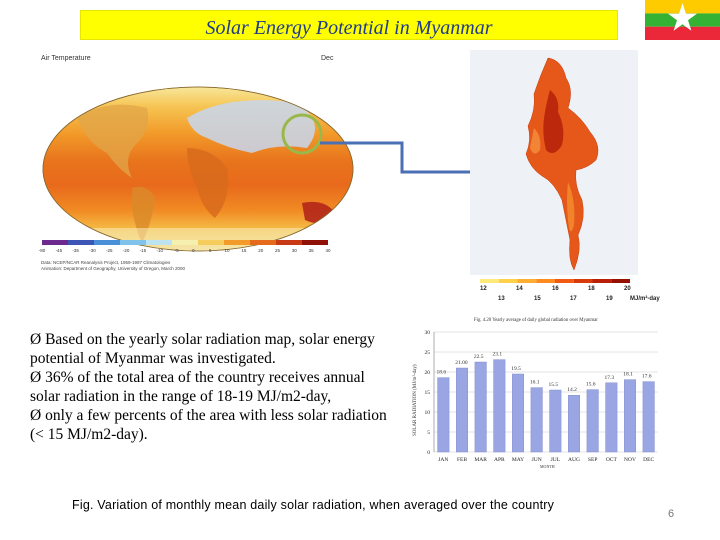 The height and width of the screenshot is (540, 720). What do you see at coordinates (328, 250) in the screenshot?
I see `scale-tick-label: 40` at bounding box center [328, 250].